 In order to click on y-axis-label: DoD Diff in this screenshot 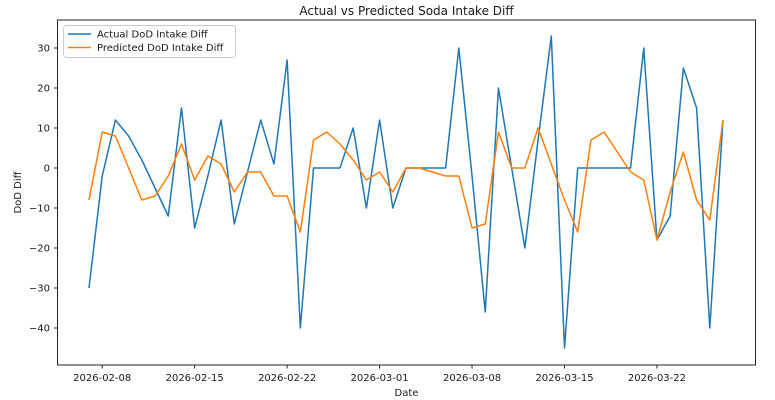, I will do `click(18, 191)`.